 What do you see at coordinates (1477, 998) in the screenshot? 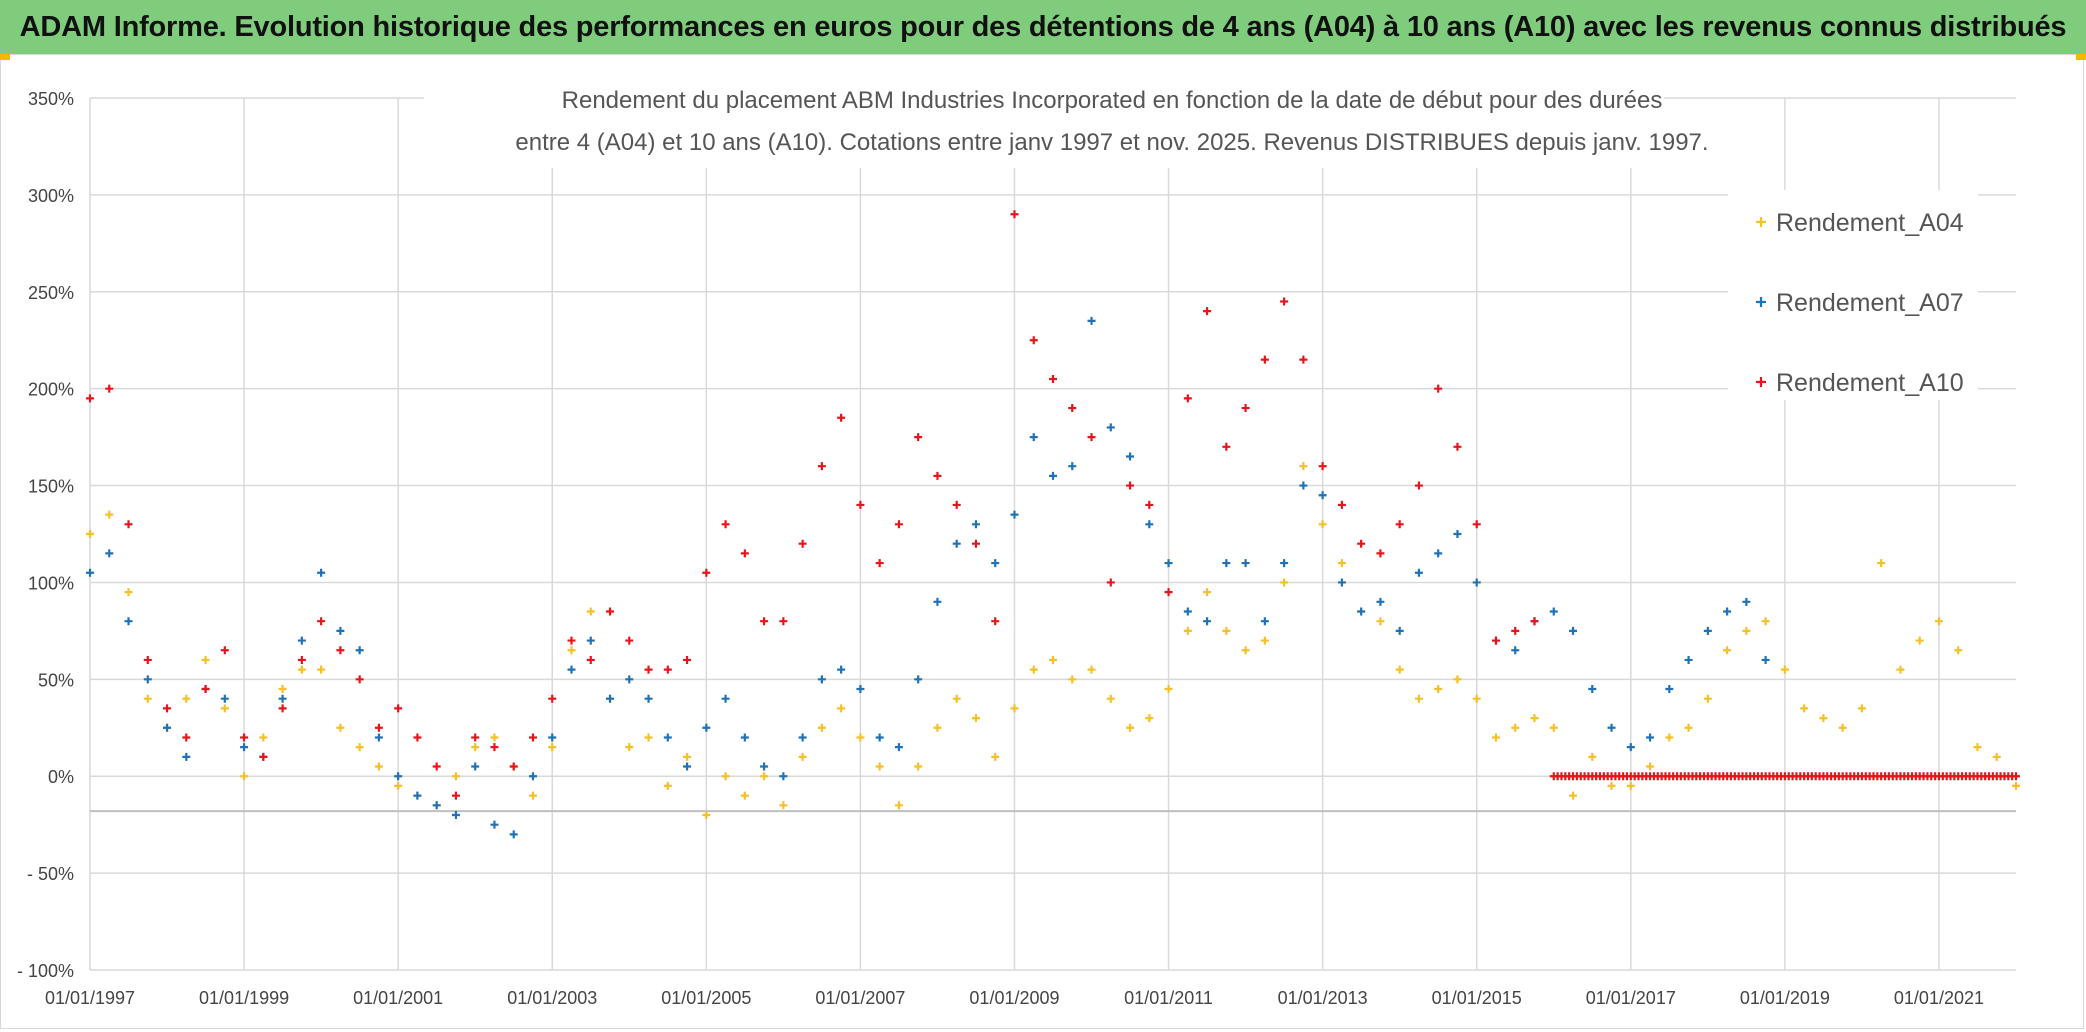
I see `x-tick-label: 01/01/2015` at bounding box center [1477, 998].